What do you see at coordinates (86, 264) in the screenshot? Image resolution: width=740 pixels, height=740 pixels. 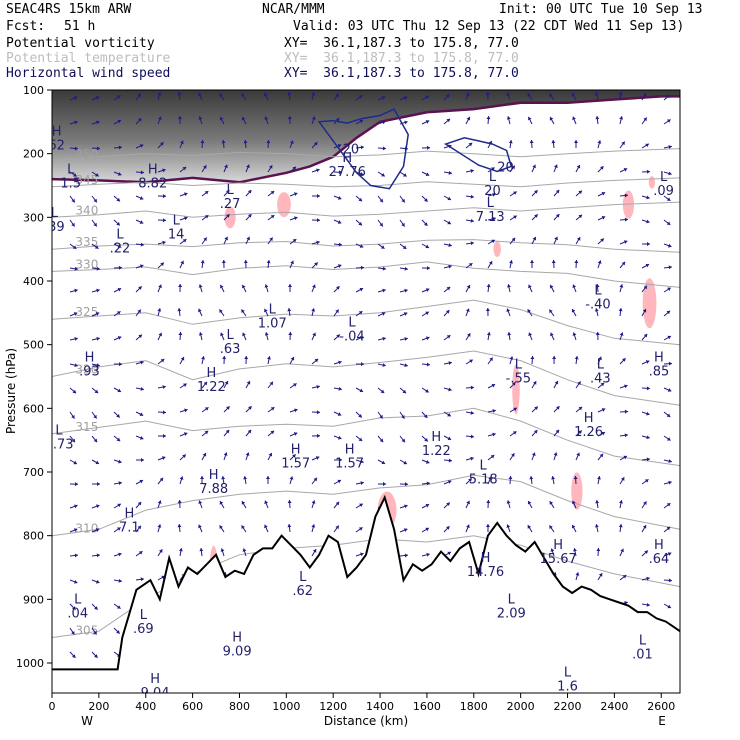 I see `isentrope-label: 330` at bounding box center [86, 264].